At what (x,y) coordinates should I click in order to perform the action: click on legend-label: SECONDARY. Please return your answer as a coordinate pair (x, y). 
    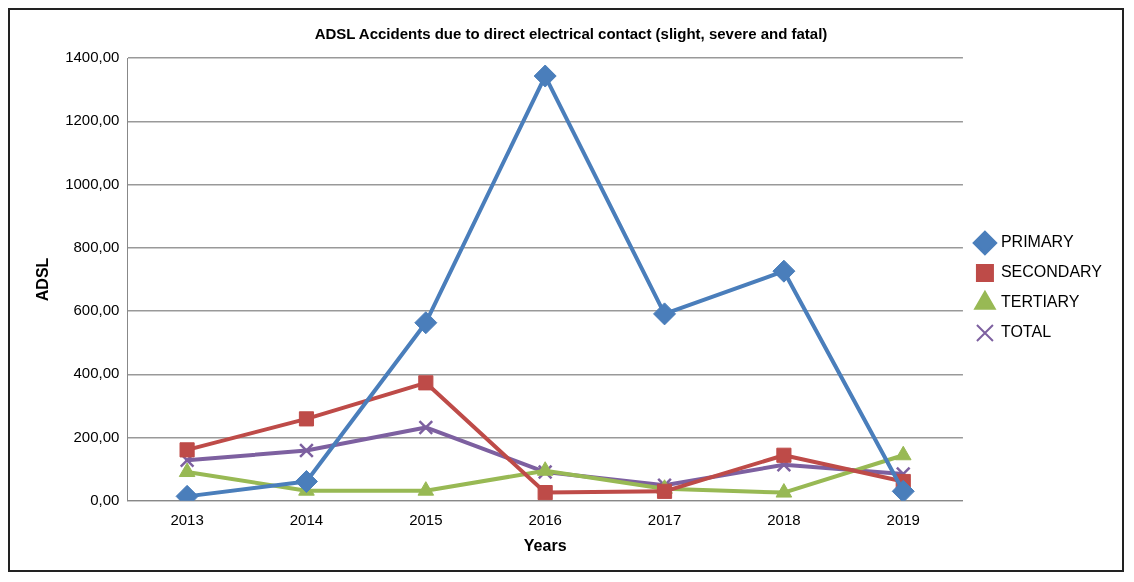
    Looking at the image, I should click on (1051, 272).